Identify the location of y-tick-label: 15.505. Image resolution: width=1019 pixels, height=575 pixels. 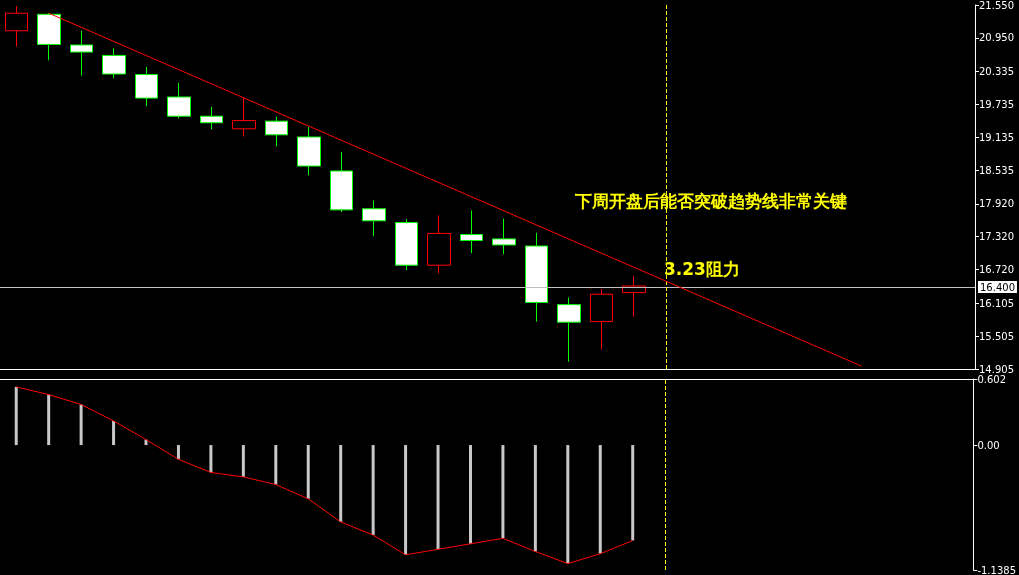
(996, 336).